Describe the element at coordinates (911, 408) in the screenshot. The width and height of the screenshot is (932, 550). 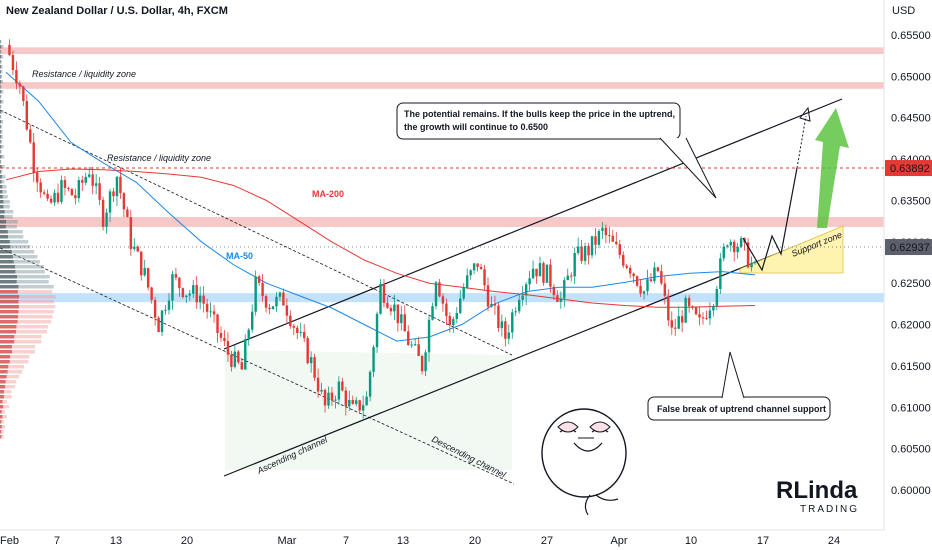
I see `y-tick-label: 0.61000` at that location.